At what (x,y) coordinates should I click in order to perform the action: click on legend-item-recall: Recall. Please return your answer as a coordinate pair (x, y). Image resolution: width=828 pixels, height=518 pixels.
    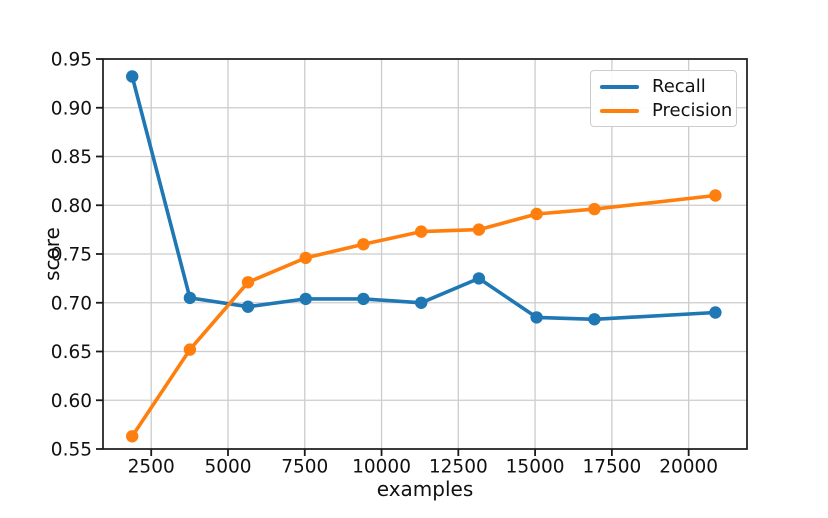
    Looking at the image, I should click on (665, 86).